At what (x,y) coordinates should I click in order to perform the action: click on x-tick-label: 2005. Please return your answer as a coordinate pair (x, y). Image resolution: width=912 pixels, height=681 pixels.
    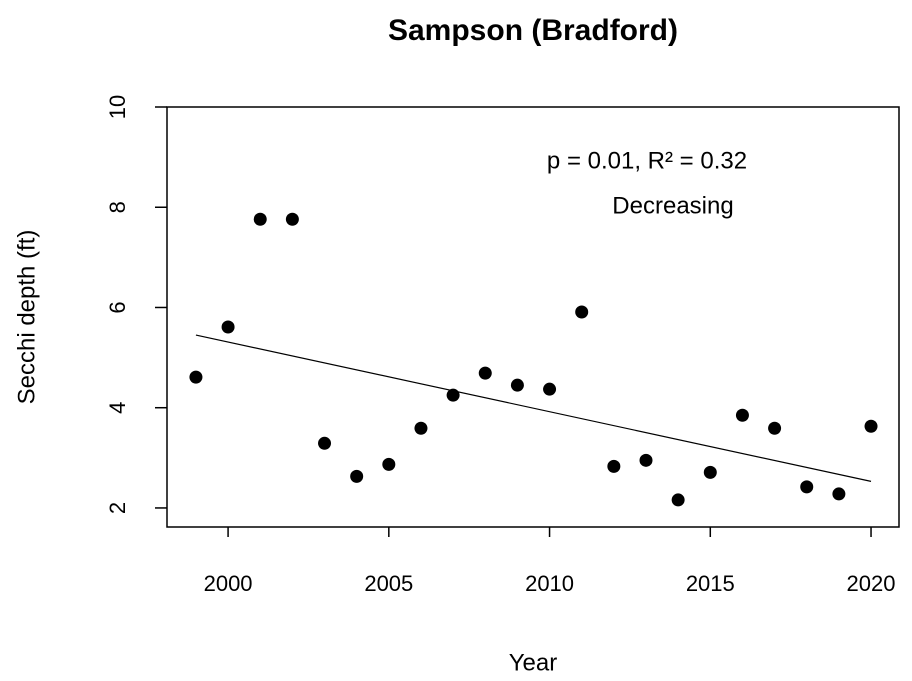
    Looking at the image, I should click on (388, 583).